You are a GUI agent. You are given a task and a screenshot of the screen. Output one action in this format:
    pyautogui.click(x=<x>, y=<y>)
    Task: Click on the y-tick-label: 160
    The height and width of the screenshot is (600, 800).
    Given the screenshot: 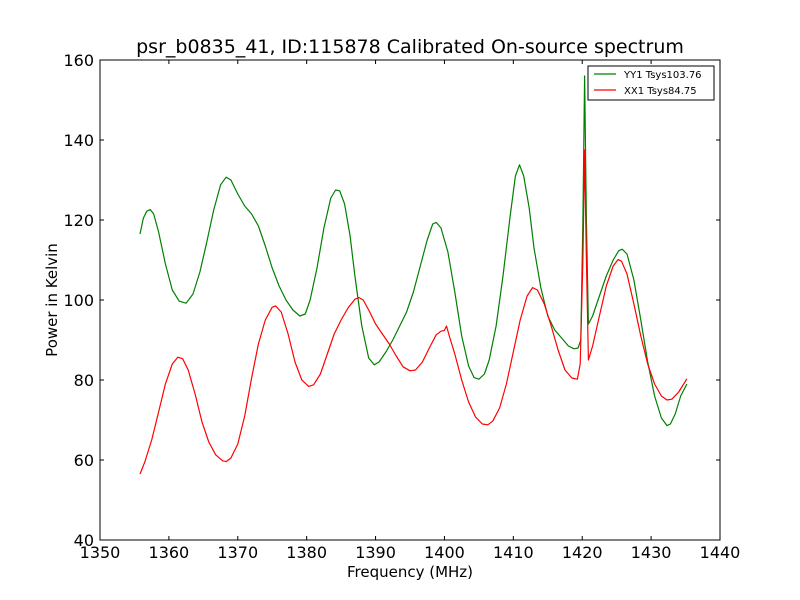 What is the action you would take?
    pyautogui.click(x=78, y=60)
    